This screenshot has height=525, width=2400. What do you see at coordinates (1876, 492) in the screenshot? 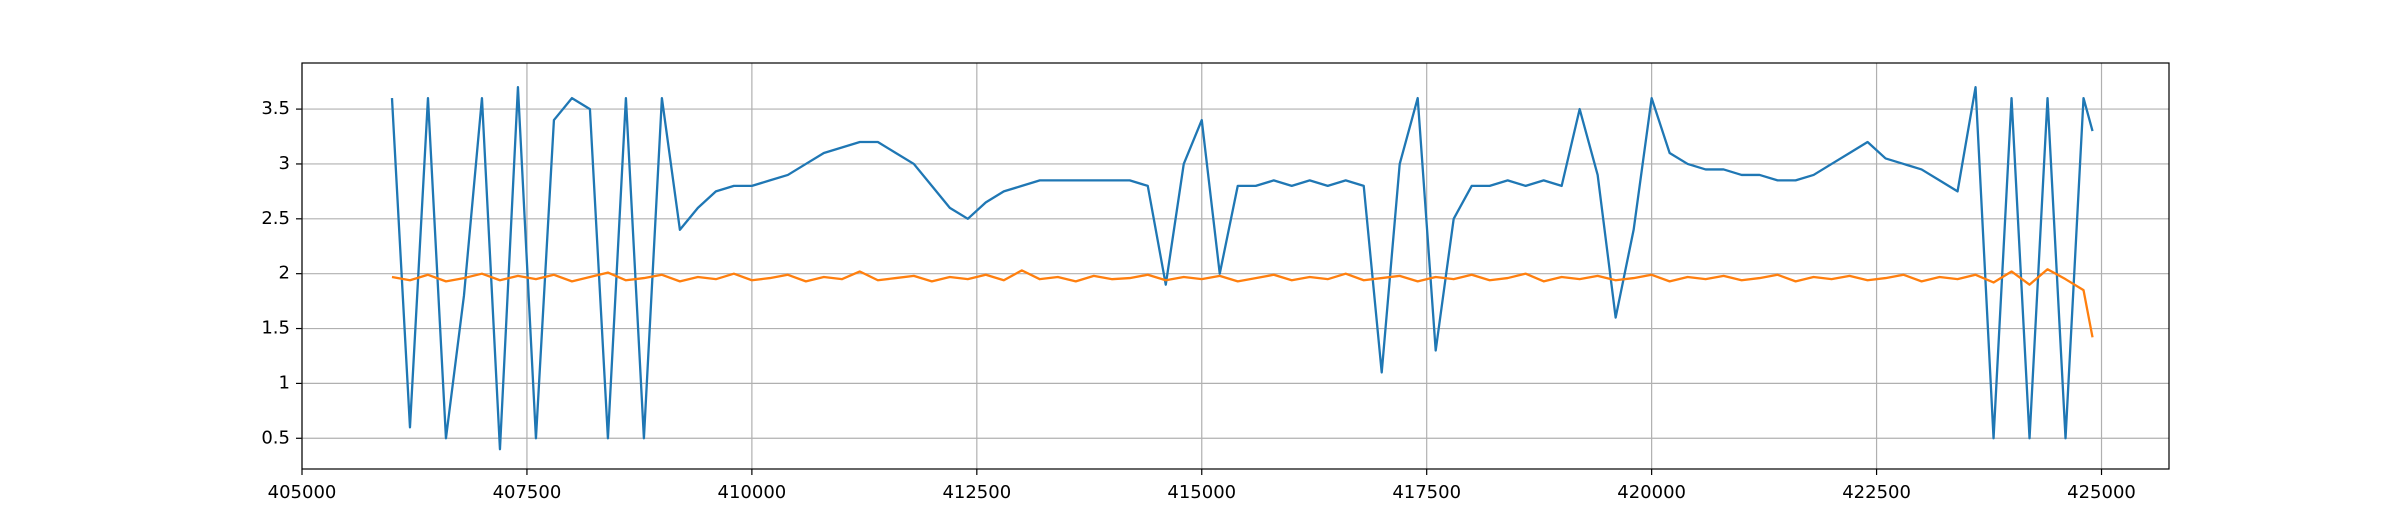
I see `x-tick-label: 422500` at bounding box center [1876, 492].